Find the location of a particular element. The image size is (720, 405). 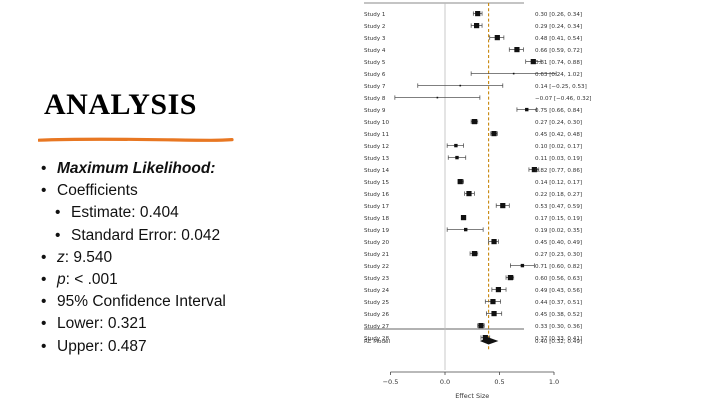

study-effect-text: 0.37 [0.33, 0.41] is located at coordinates (558, 339).